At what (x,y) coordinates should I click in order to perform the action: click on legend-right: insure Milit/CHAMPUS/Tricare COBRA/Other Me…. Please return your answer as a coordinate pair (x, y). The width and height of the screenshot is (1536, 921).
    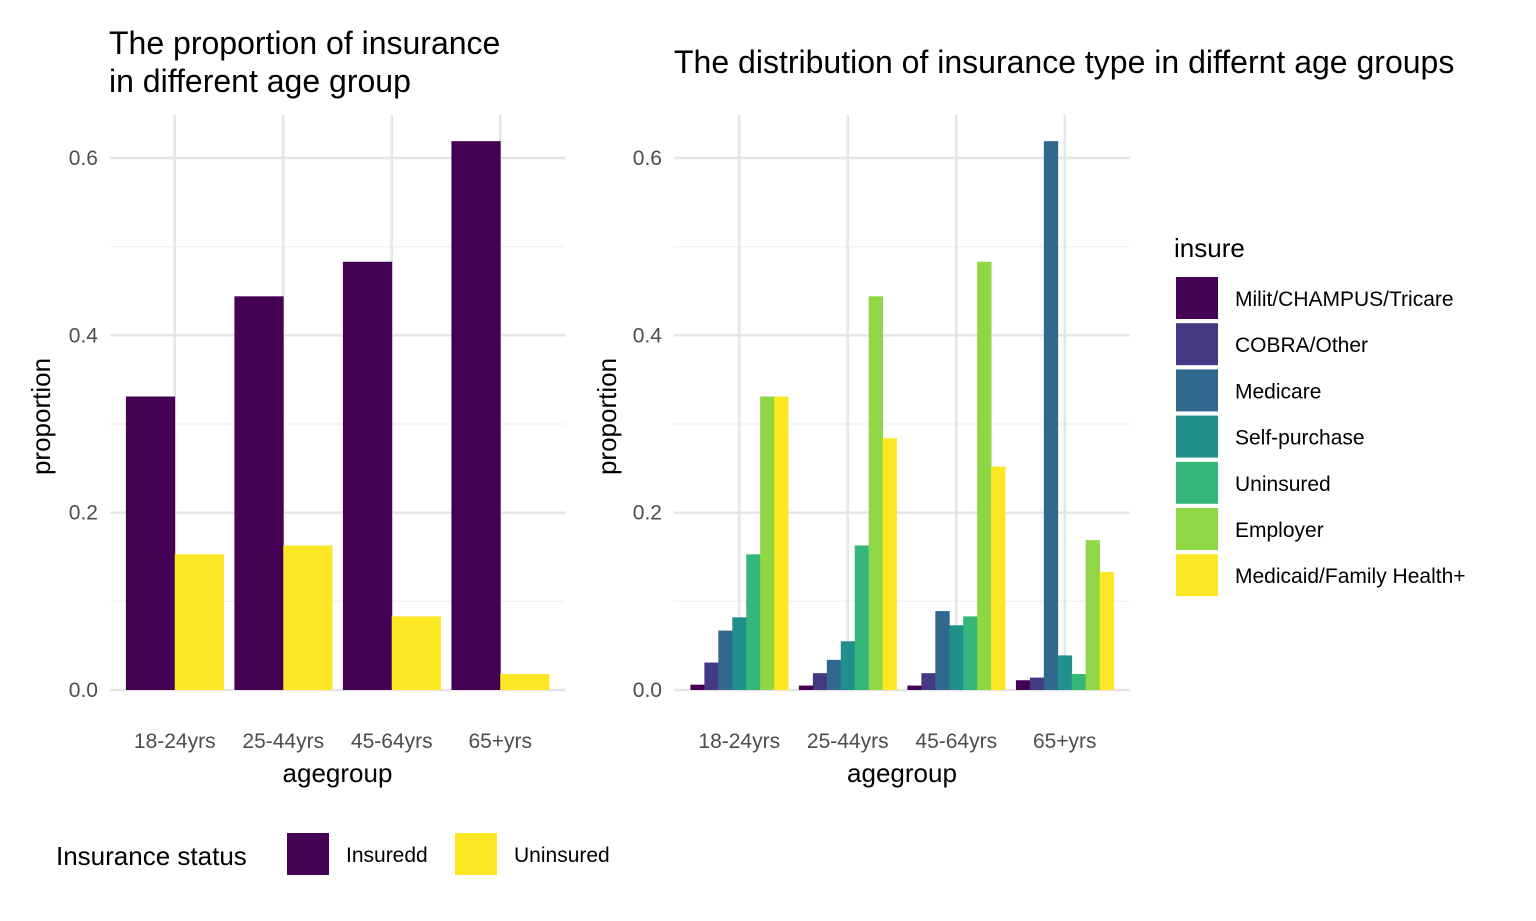
    Looking at the image, I should click on (1320, 415).